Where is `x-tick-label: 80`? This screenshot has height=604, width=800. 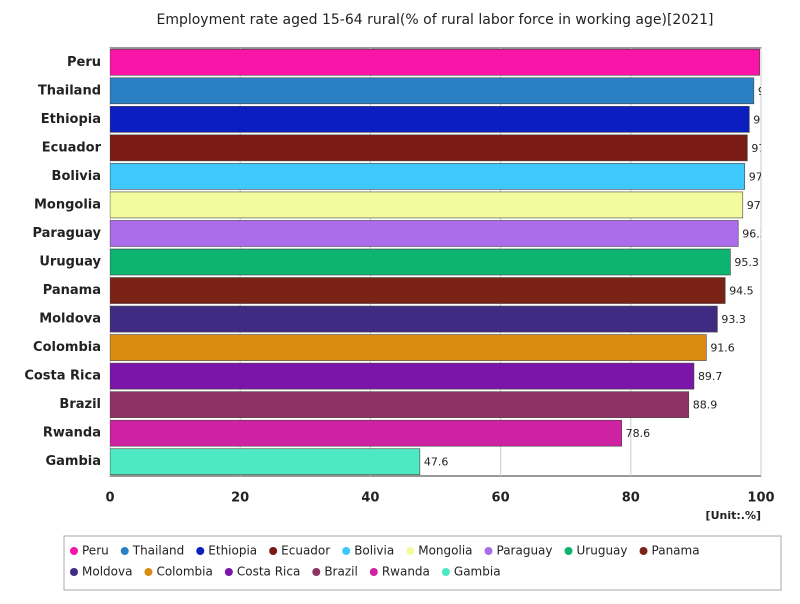 x-tick-label: 80 is located at coordinates (631, 498).